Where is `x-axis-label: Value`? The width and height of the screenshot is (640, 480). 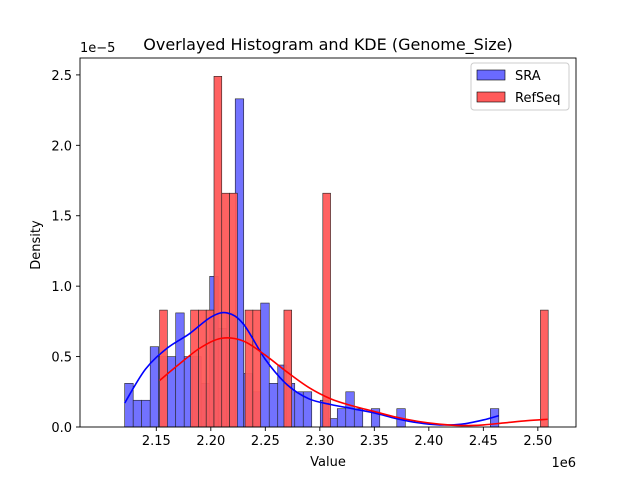 x-axis-label: Value is located at coordinates (328, 462).